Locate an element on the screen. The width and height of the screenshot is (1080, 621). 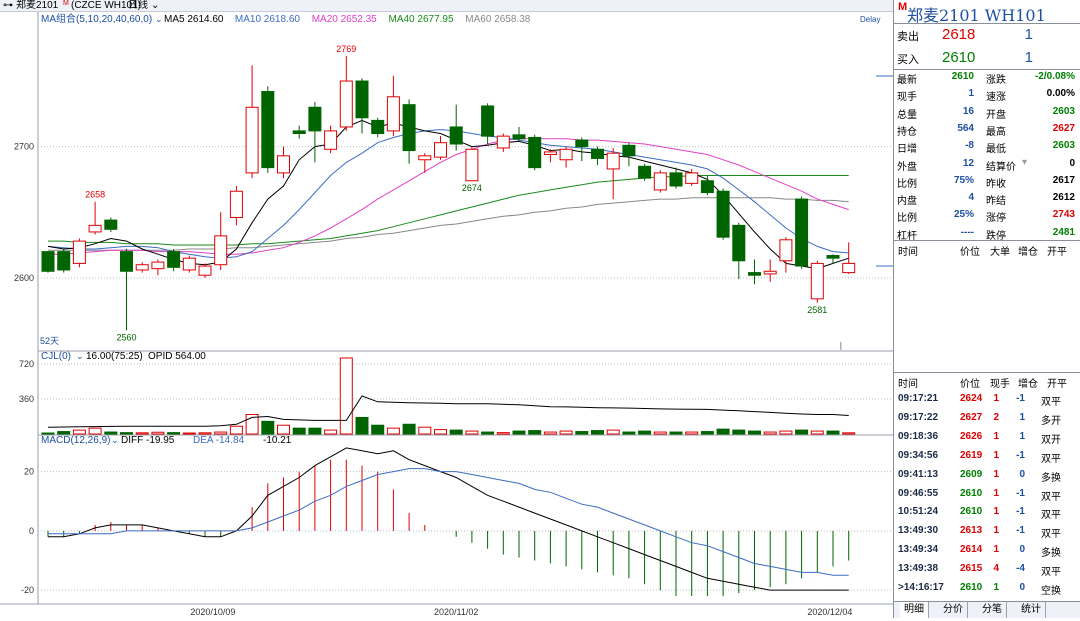
tab-price: 分价 is located at coordinates (953, 610).